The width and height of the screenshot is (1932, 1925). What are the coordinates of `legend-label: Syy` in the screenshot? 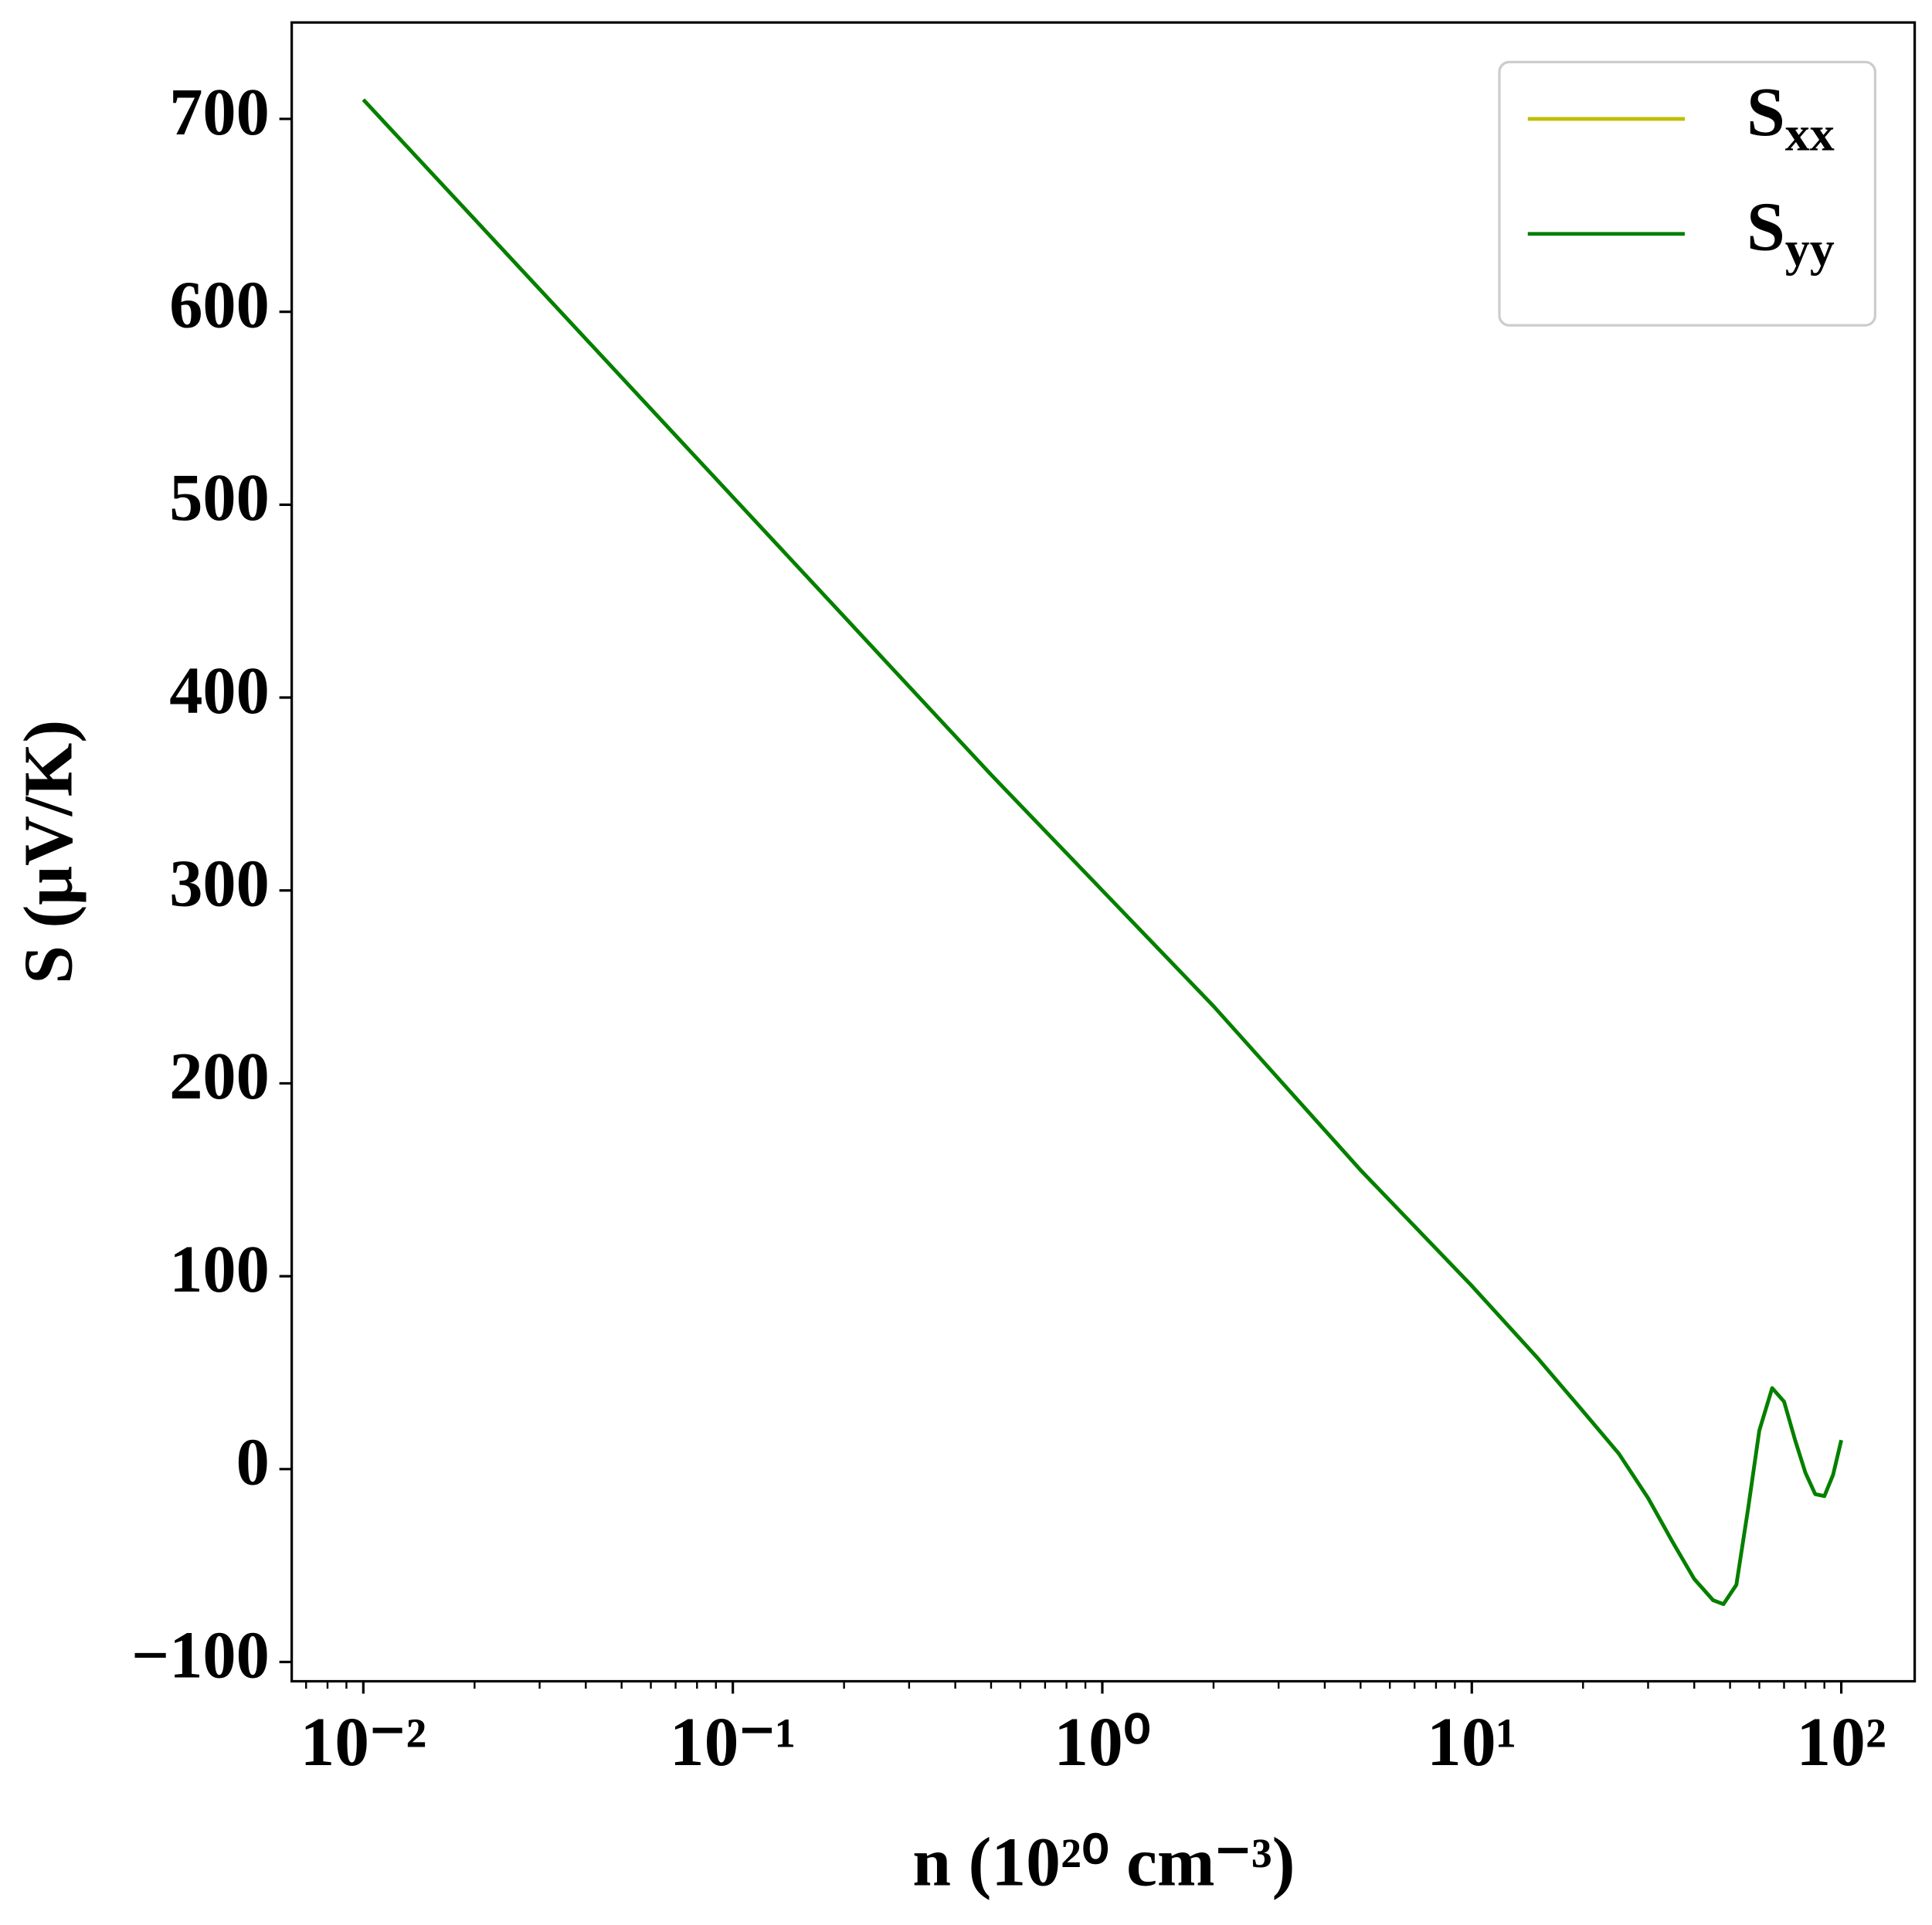 It's located at (1791, 232).